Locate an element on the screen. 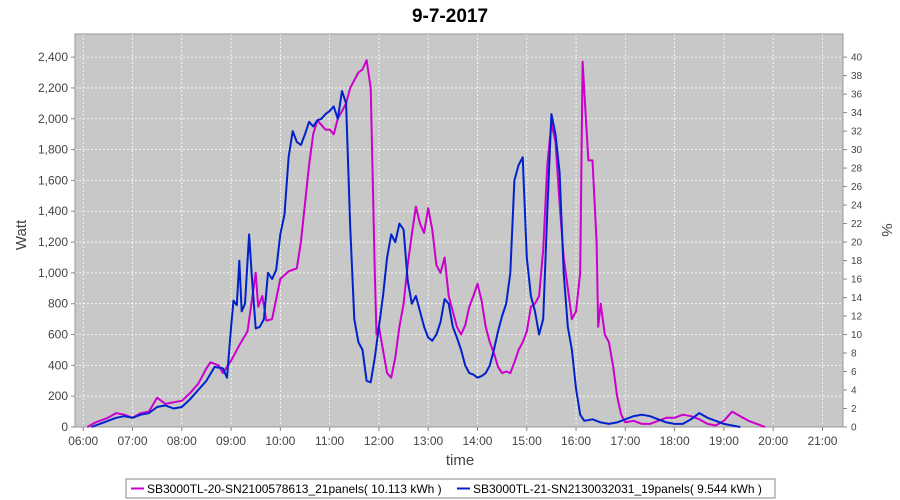 This screenshot has width=900, height=500. y2-tick-label: 8 is located at coordinates (854, 354).